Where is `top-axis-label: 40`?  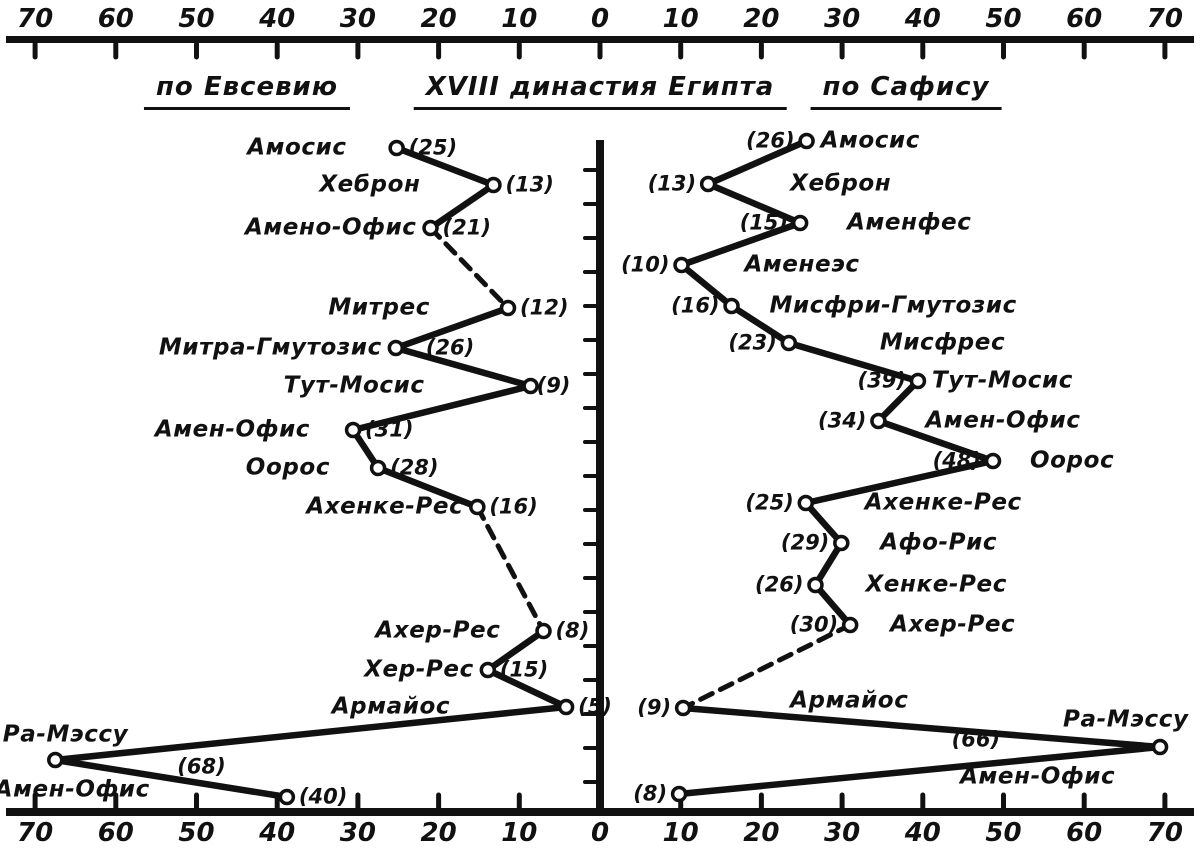
top-axis-label: 40 is located at coordinates (277, 19).